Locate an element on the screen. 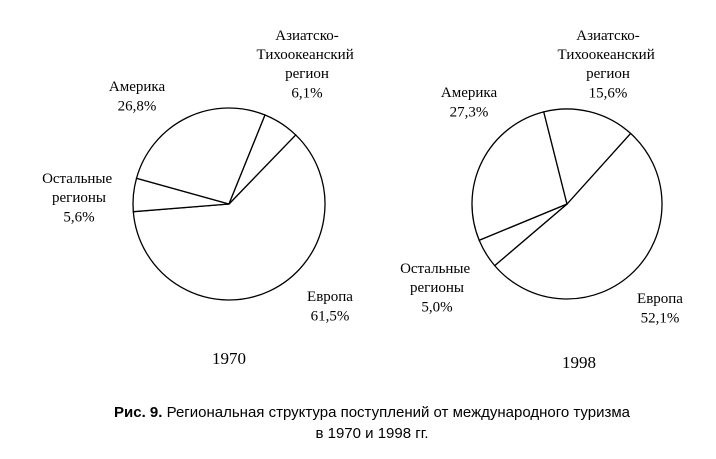 The image size is (716, 459). value-label: 15,6% is located at coordinates (608, 93).